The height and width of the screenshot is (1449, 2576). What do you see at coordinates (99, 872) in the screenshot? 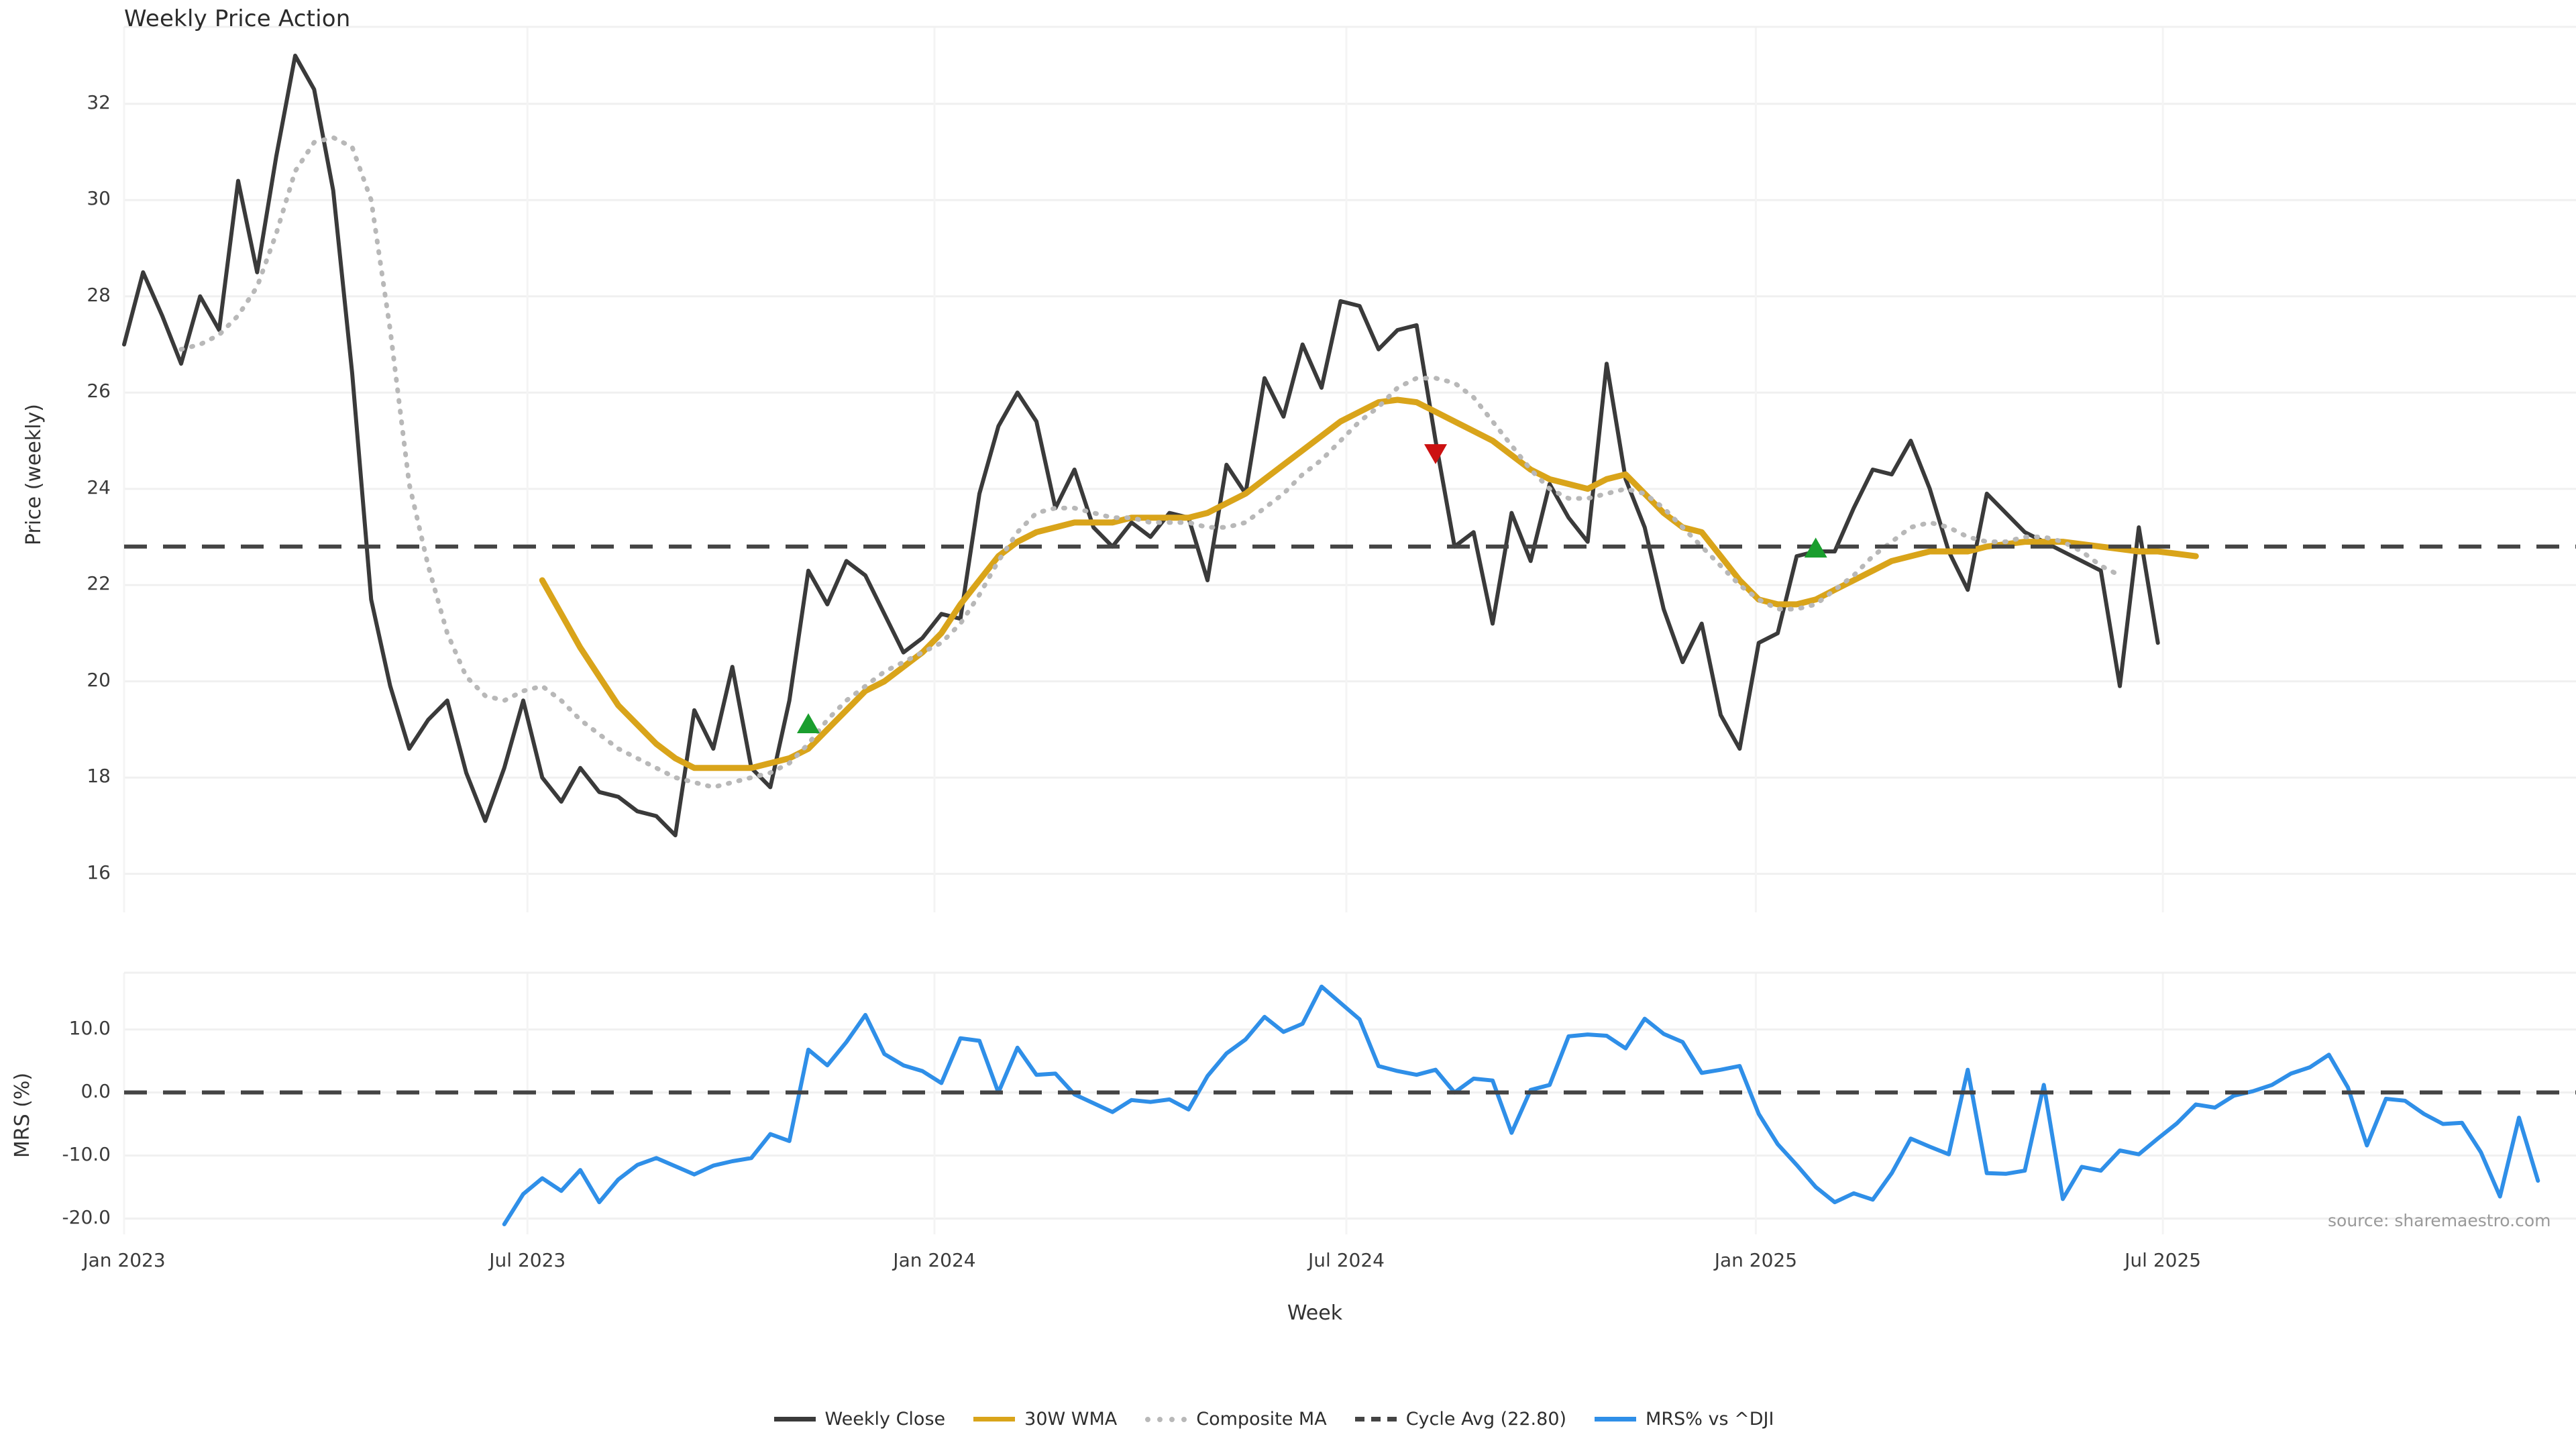
I see `y-tick-price-panel-0: 16` at bounding box center [99, 872].